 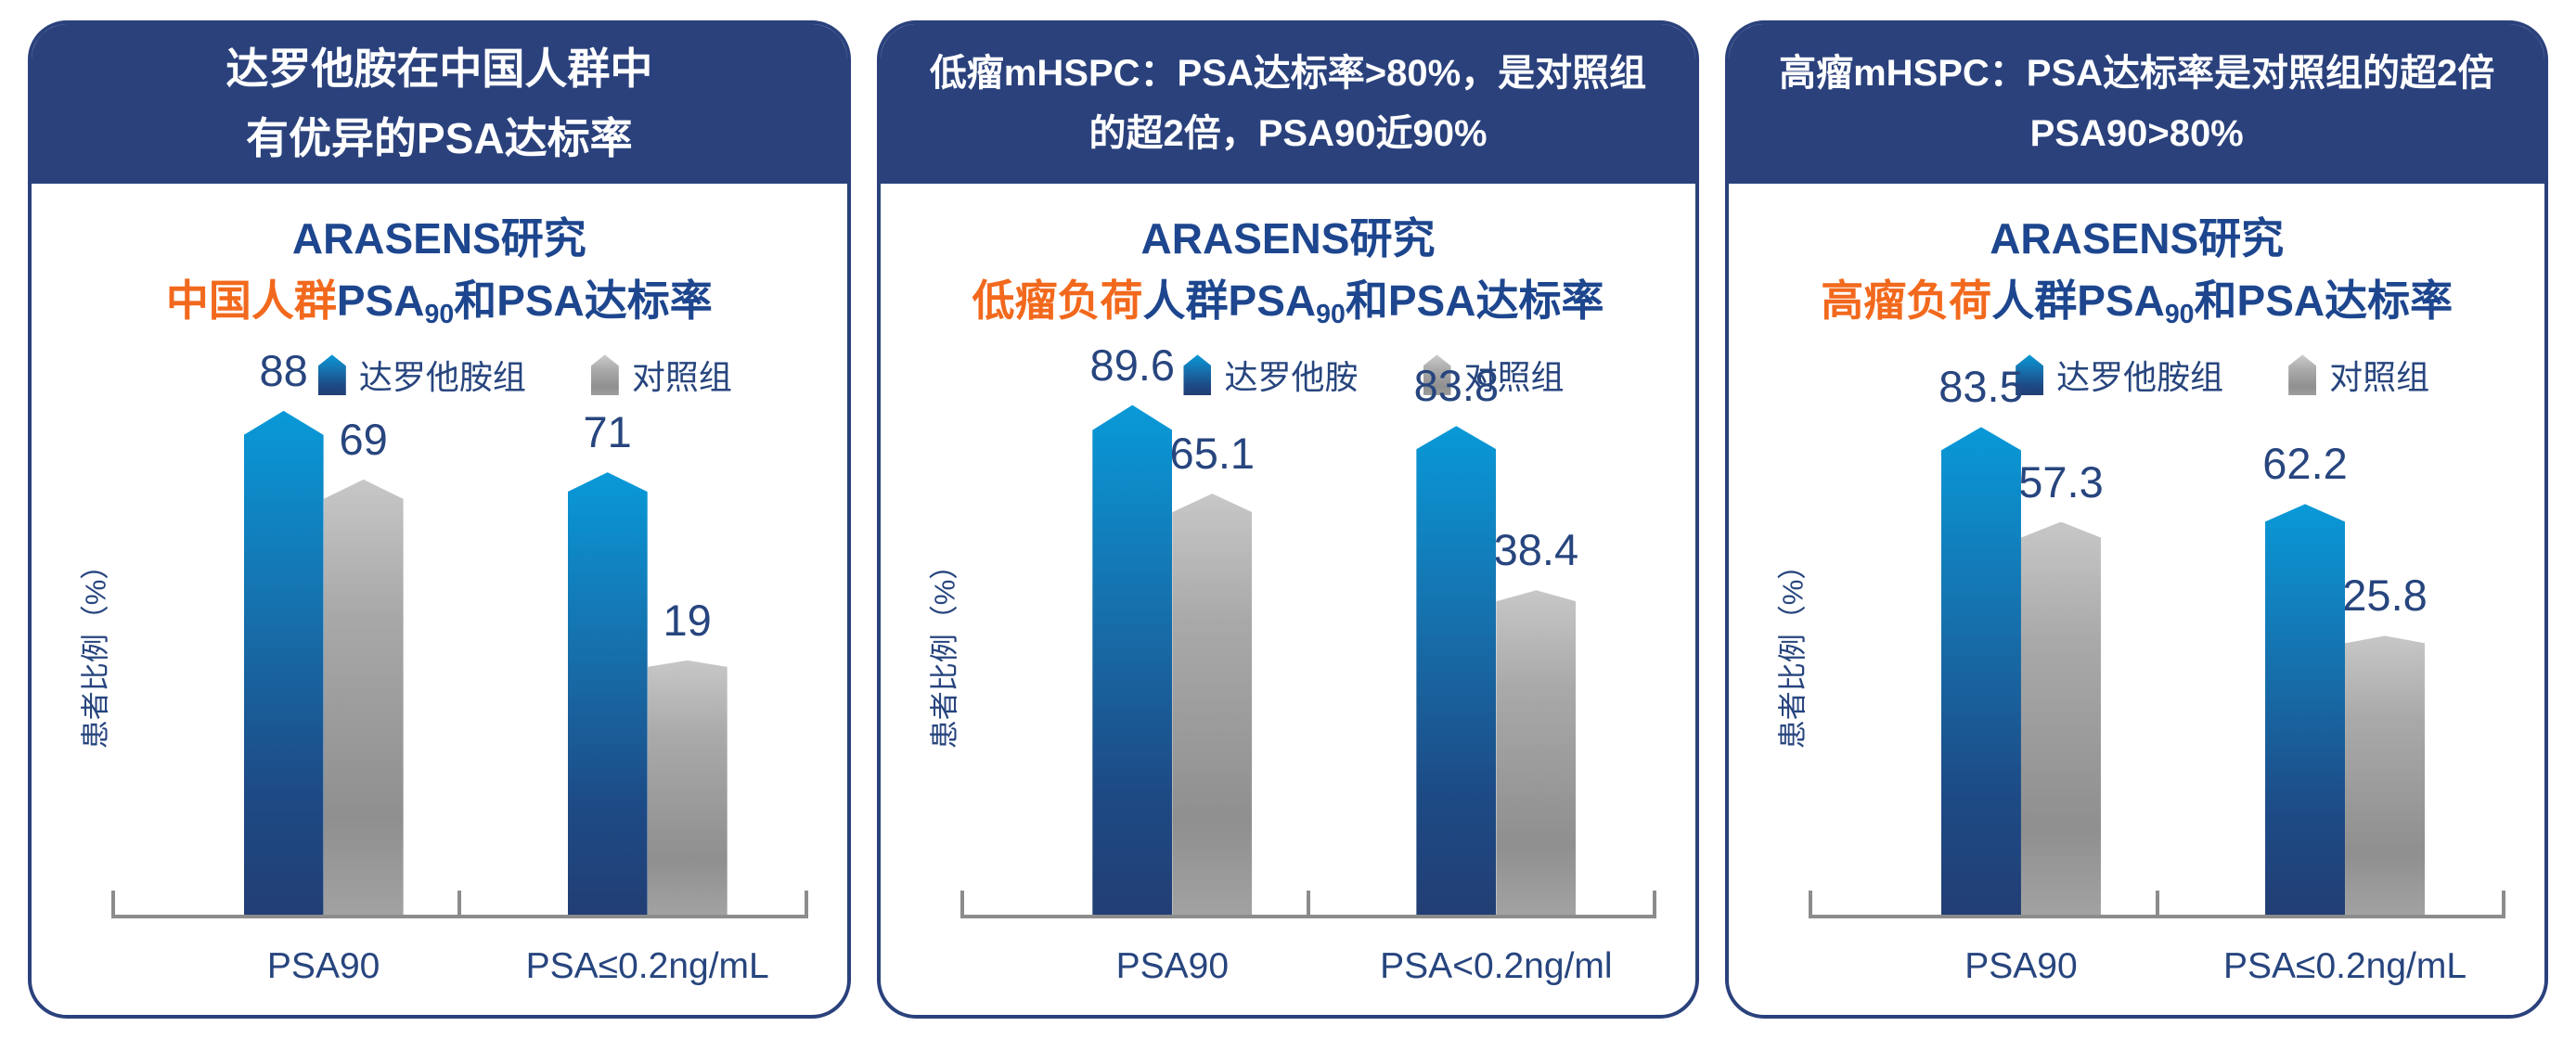 I want to click on value-label: 71, so click(x=608, y=432).